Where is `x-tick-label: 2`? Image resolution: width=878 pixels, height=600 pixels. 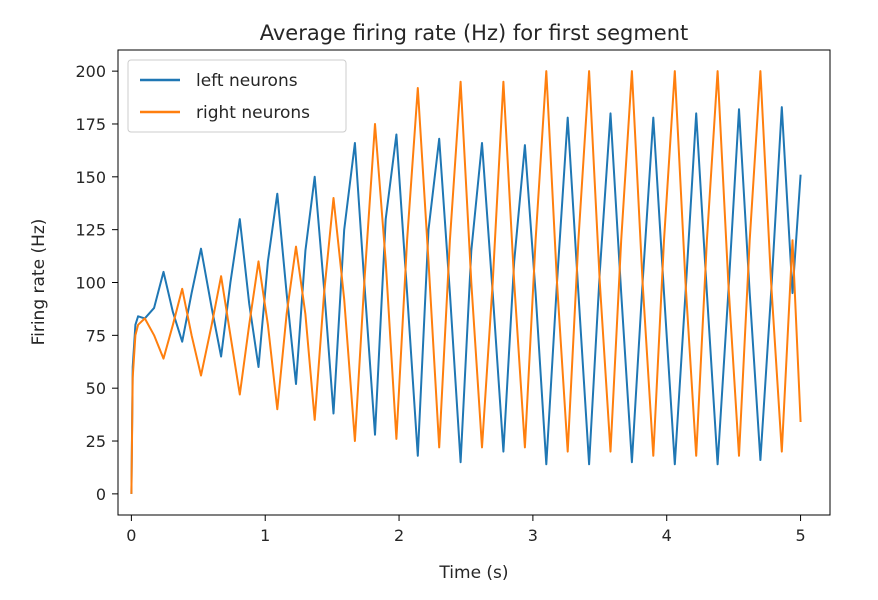
x-tick-label: 2 is located at coordinates (399, 535).